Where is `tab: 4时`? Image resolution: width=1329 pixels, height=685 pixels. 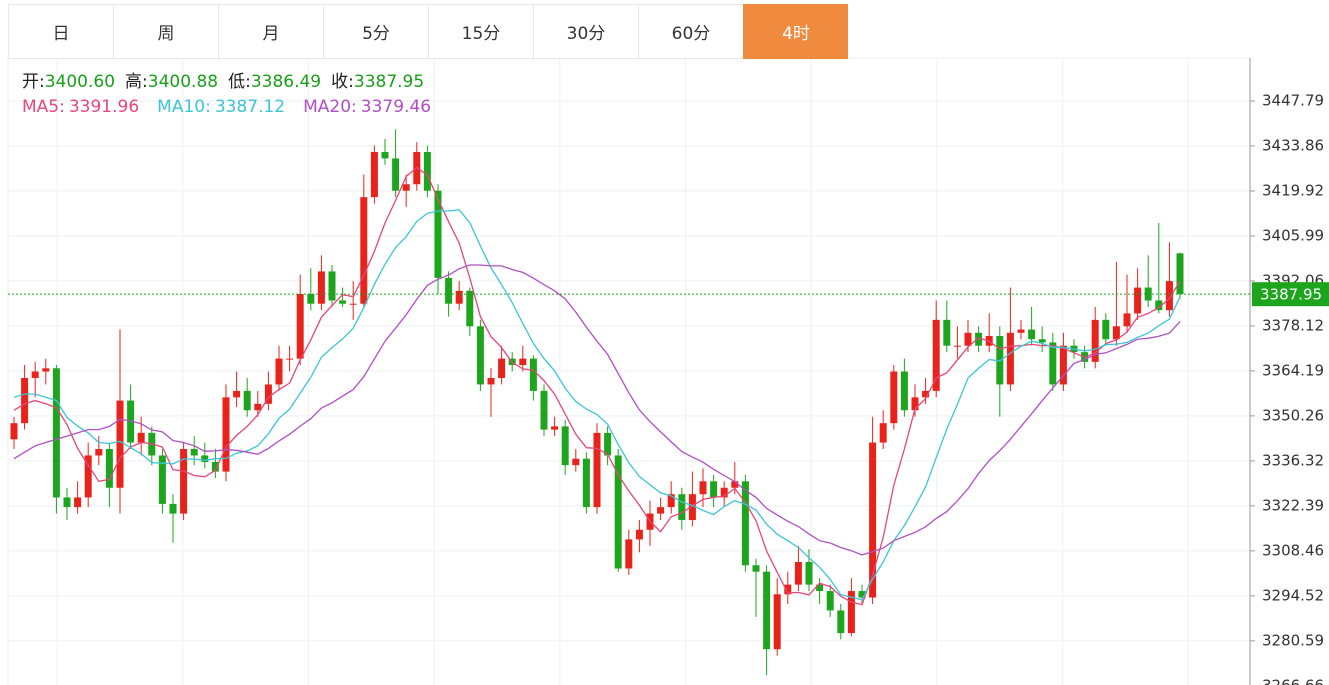 tab: 4时 is located at coordinates (795, 31).